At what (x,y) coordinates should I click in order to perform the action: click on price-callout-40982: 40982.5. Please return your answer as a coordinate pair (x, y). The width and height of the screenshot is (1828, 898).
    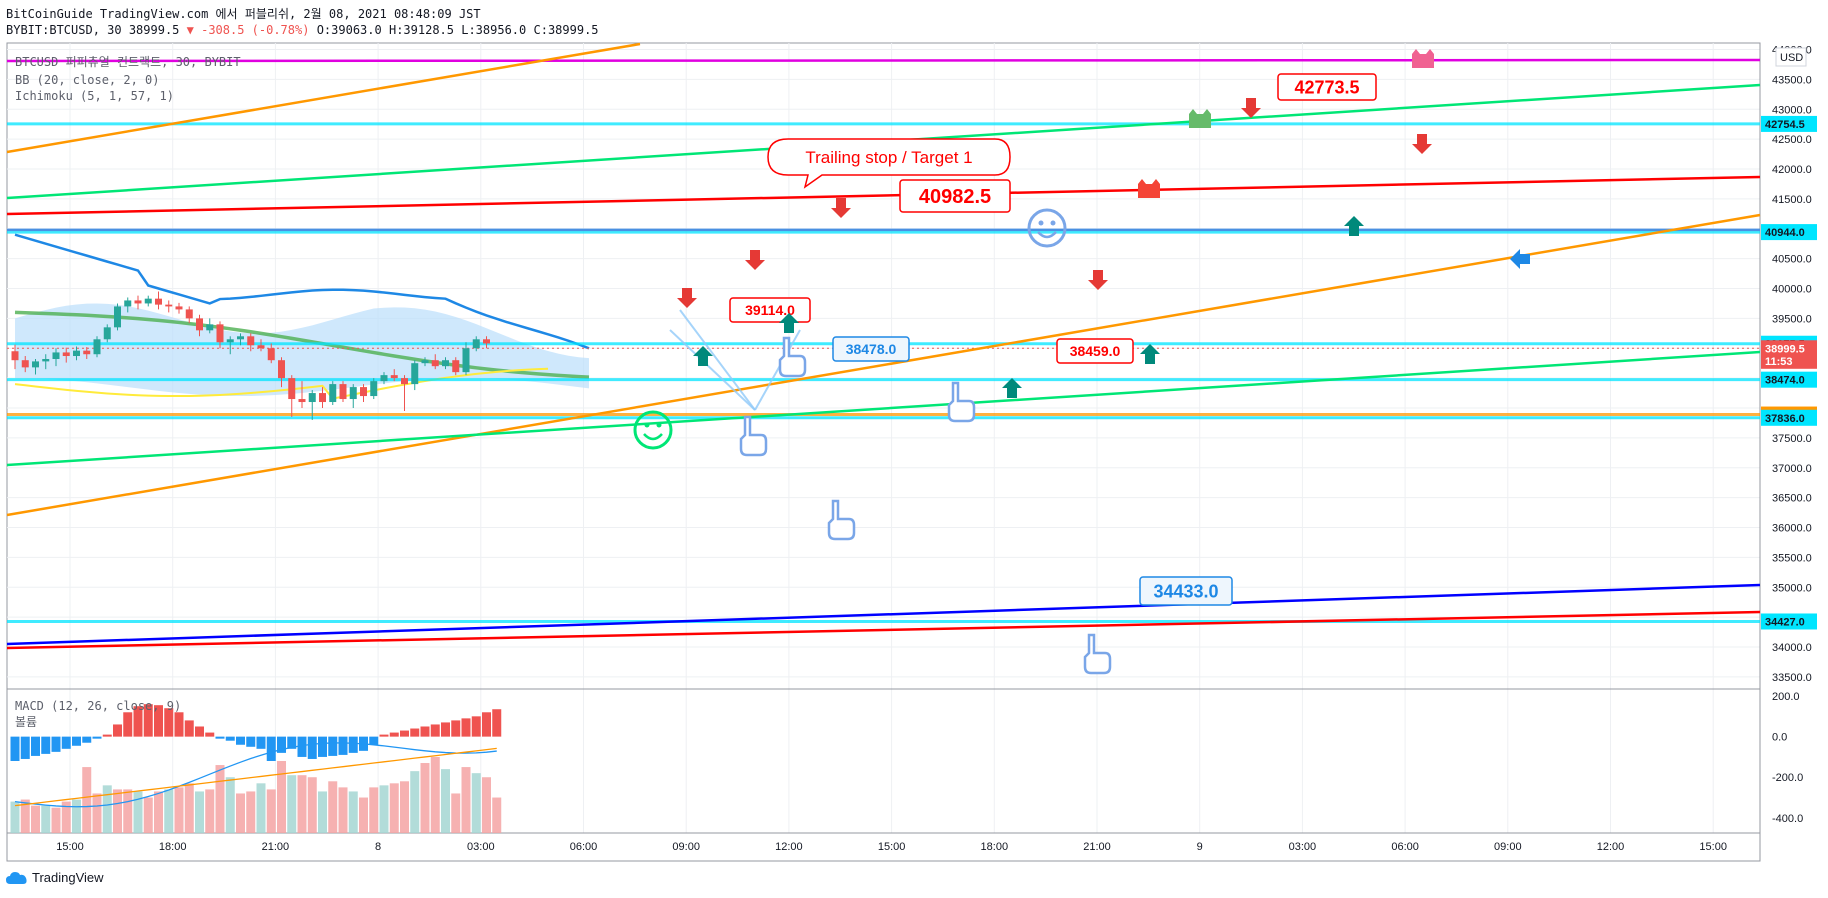
    Looking at the image, I should click on (955, 197).